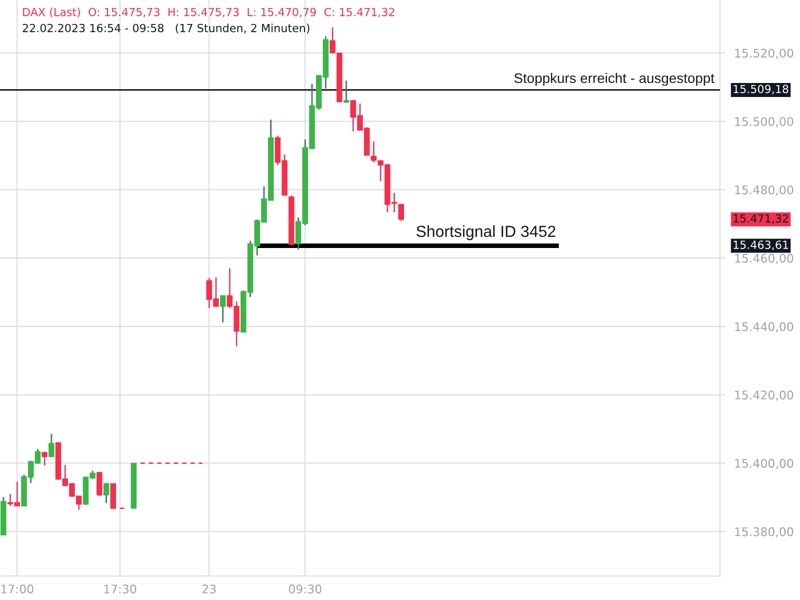 The image size is (800, 600). I want to click on text: 15.509,18, so click(761, 89).